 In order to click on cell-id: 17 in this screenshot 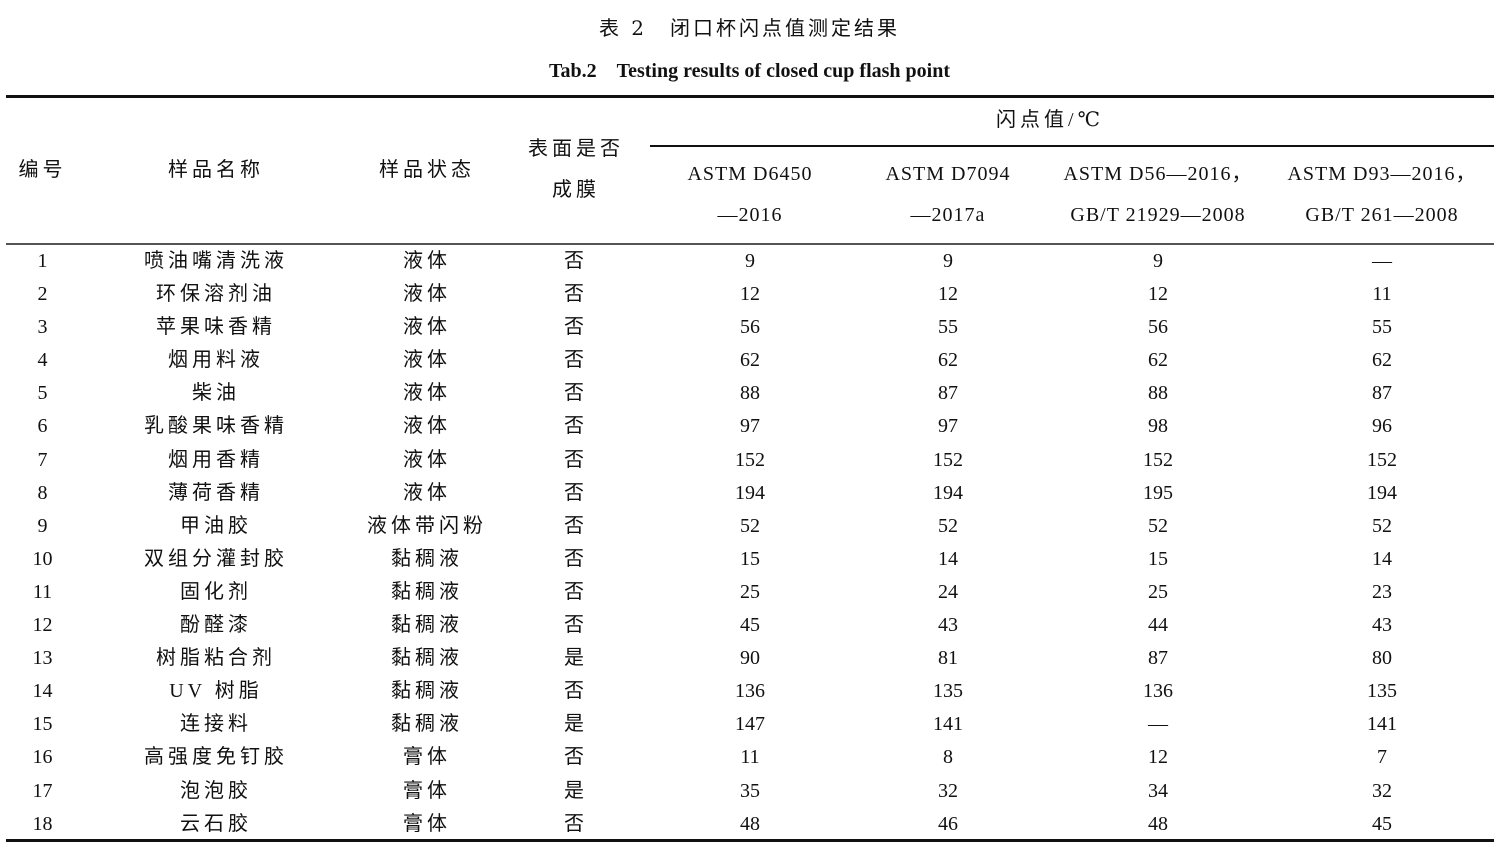, I will do `click(42, 790)`.